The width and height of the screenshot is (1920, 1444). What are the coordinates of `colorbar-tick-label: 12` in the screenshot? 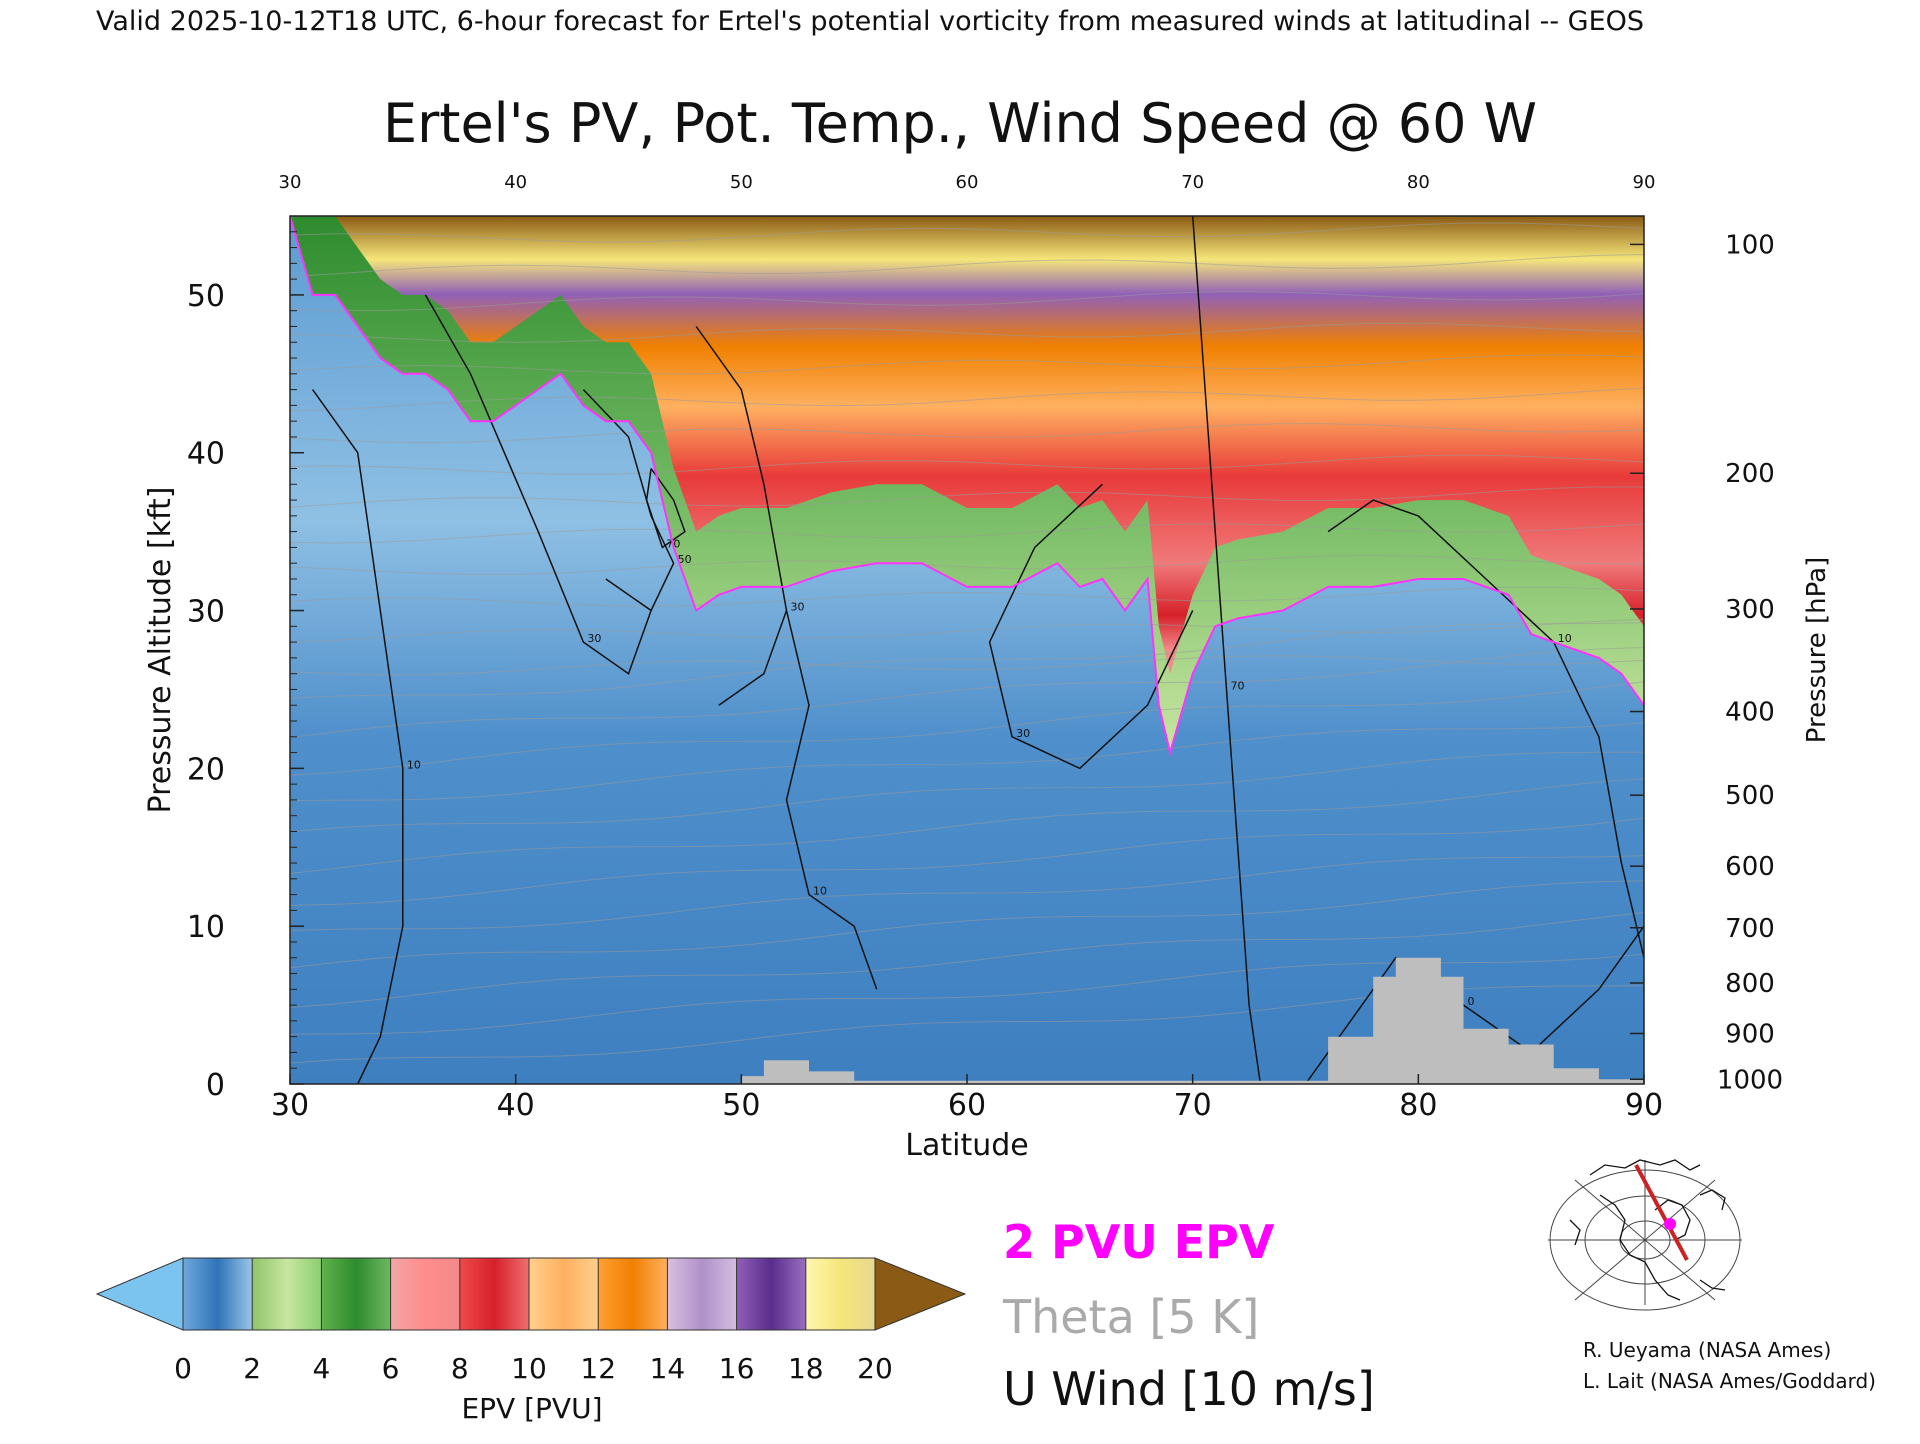 It's located at (598, 1368).